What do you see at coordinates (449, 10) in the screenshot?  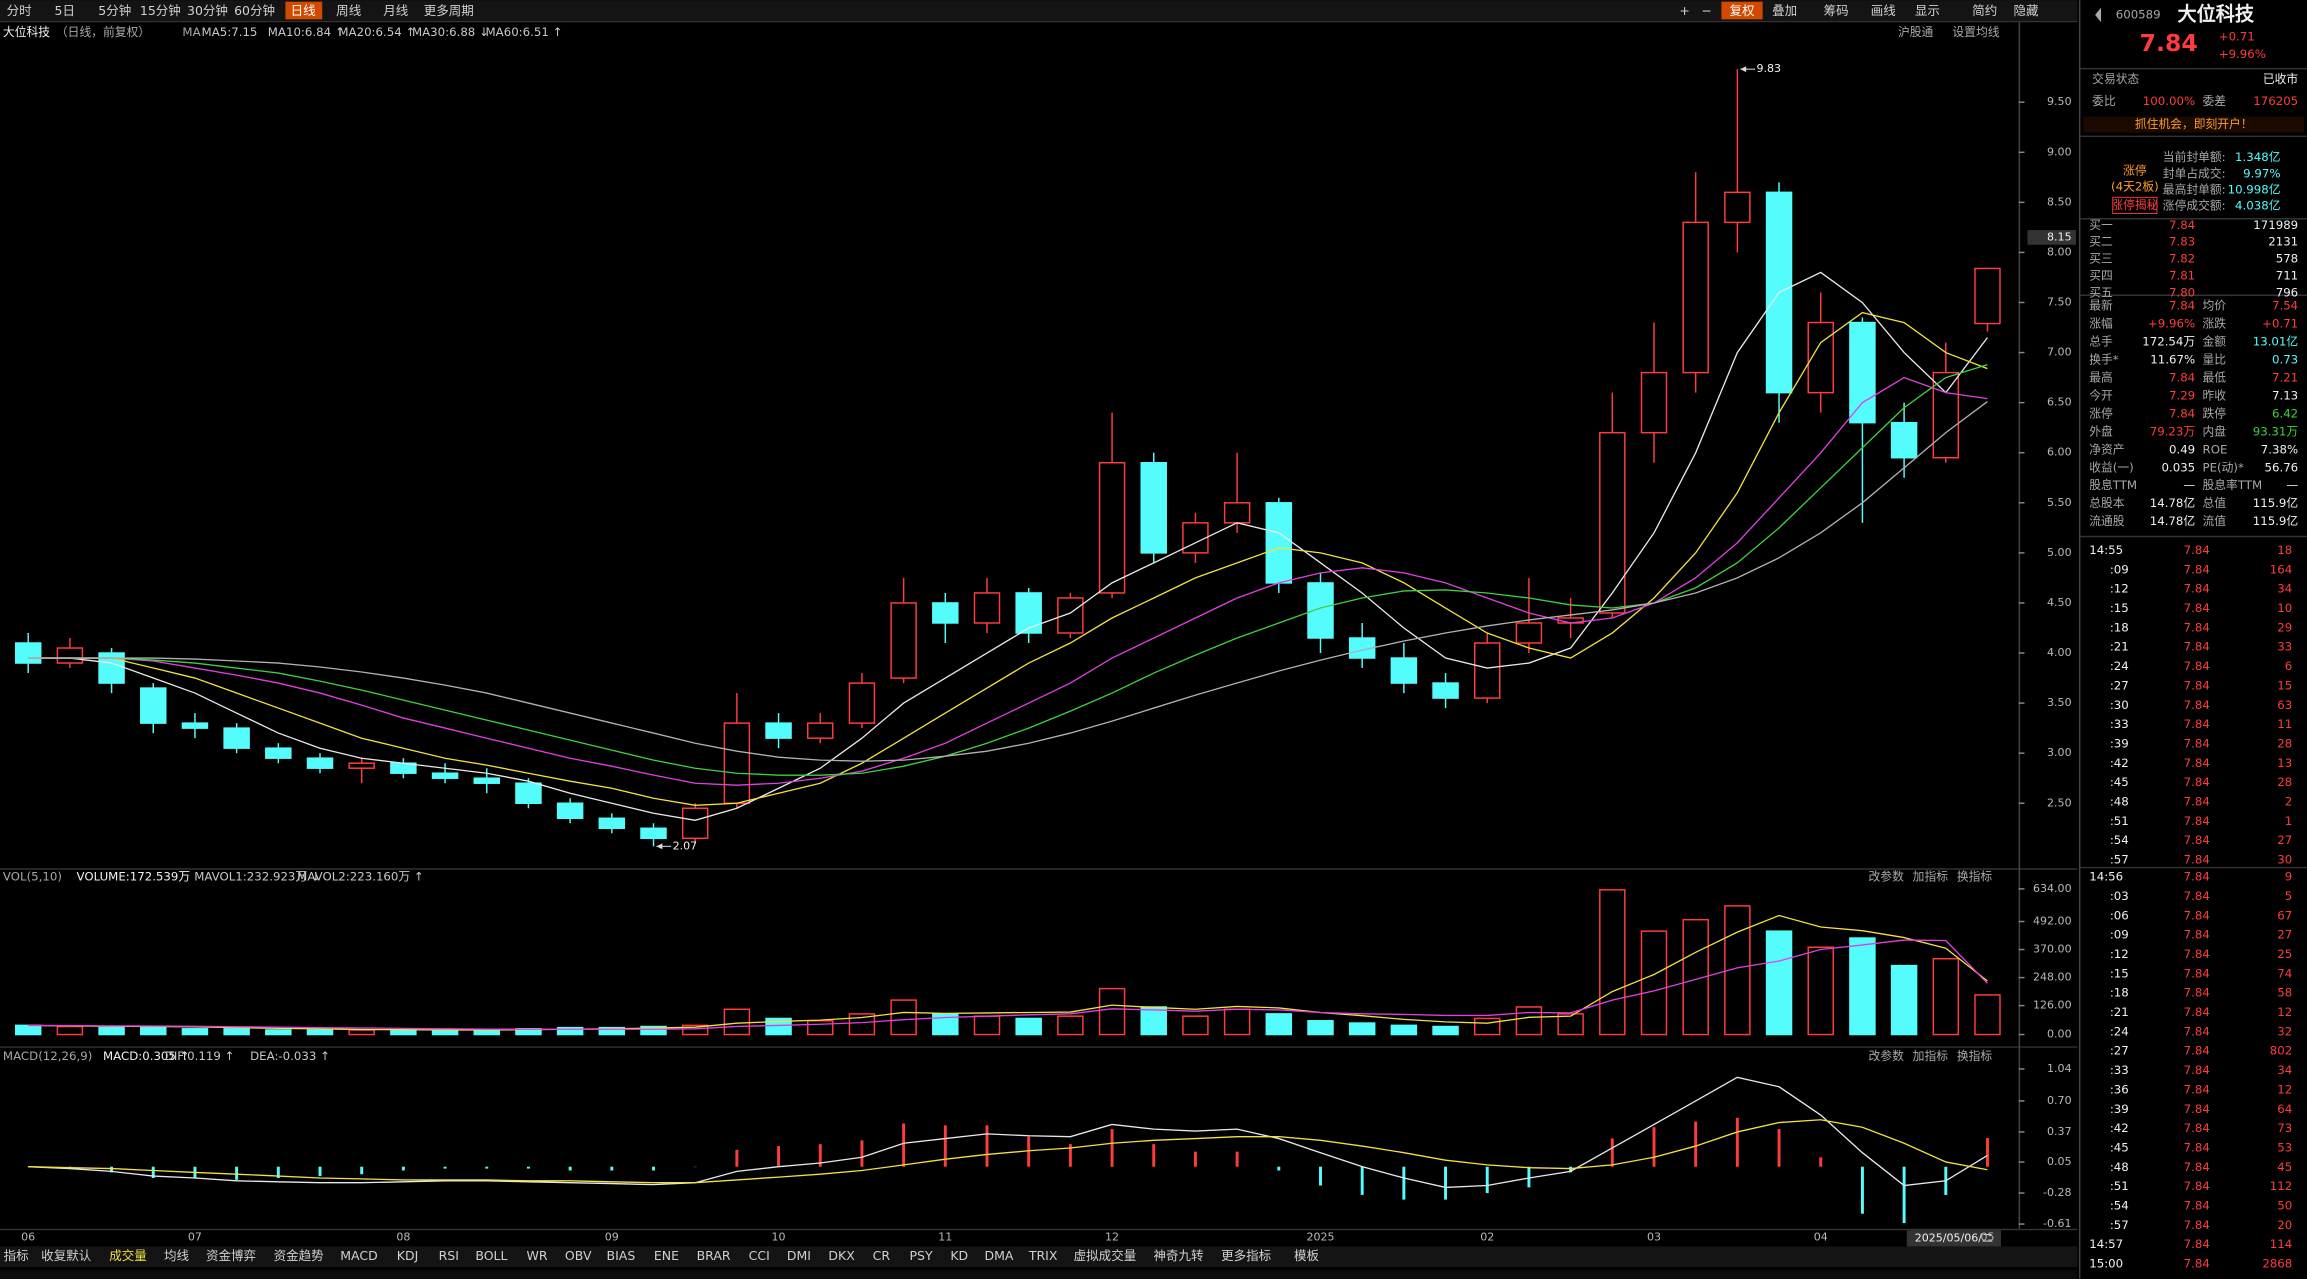 I see `period-tab: 更多周期` at bounding box center [449, 10].